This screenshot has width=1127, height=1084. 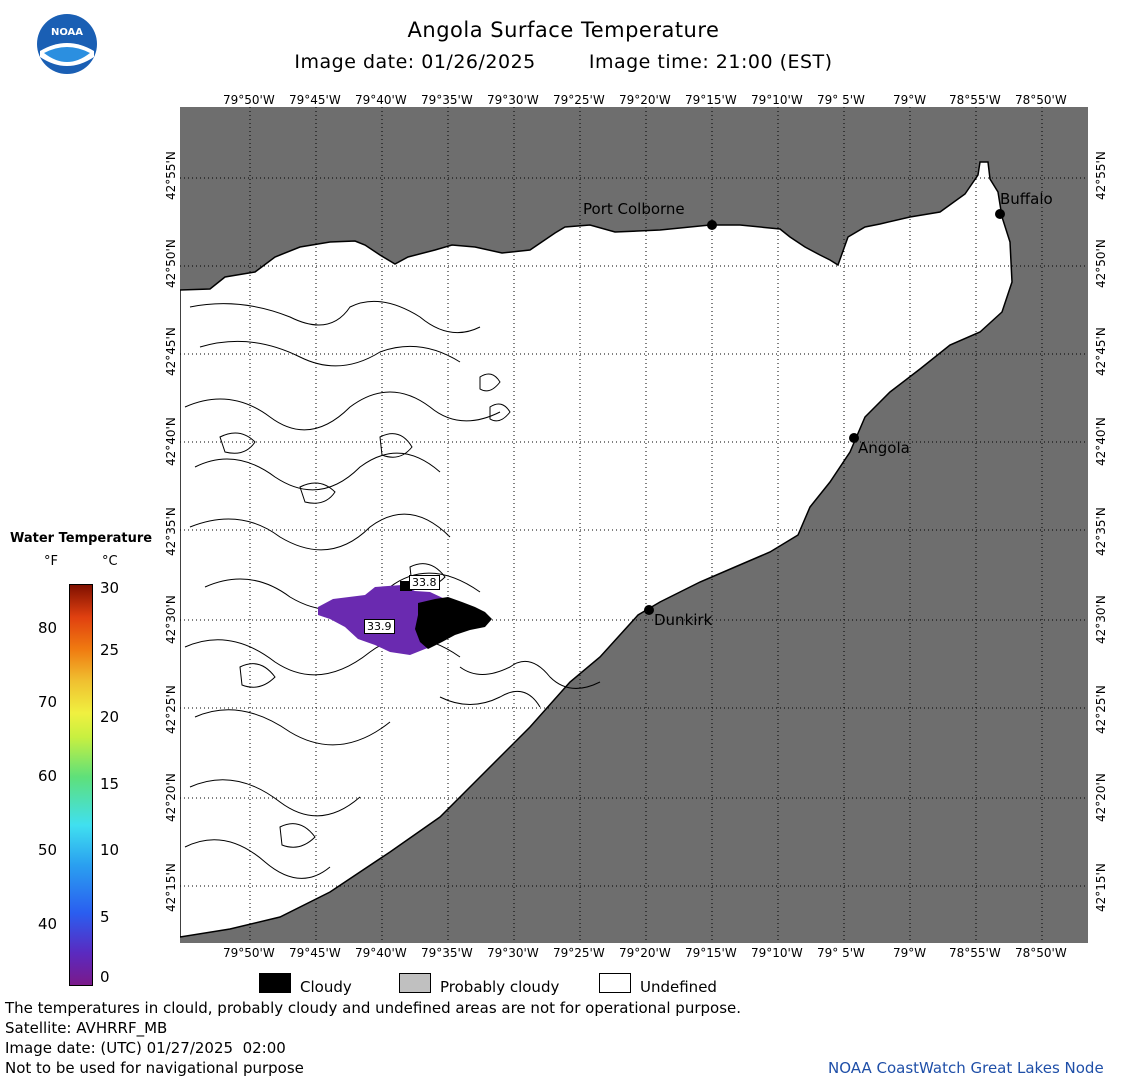 I want to click on noaa-logo: NOAA, so click(x=67, y=44).